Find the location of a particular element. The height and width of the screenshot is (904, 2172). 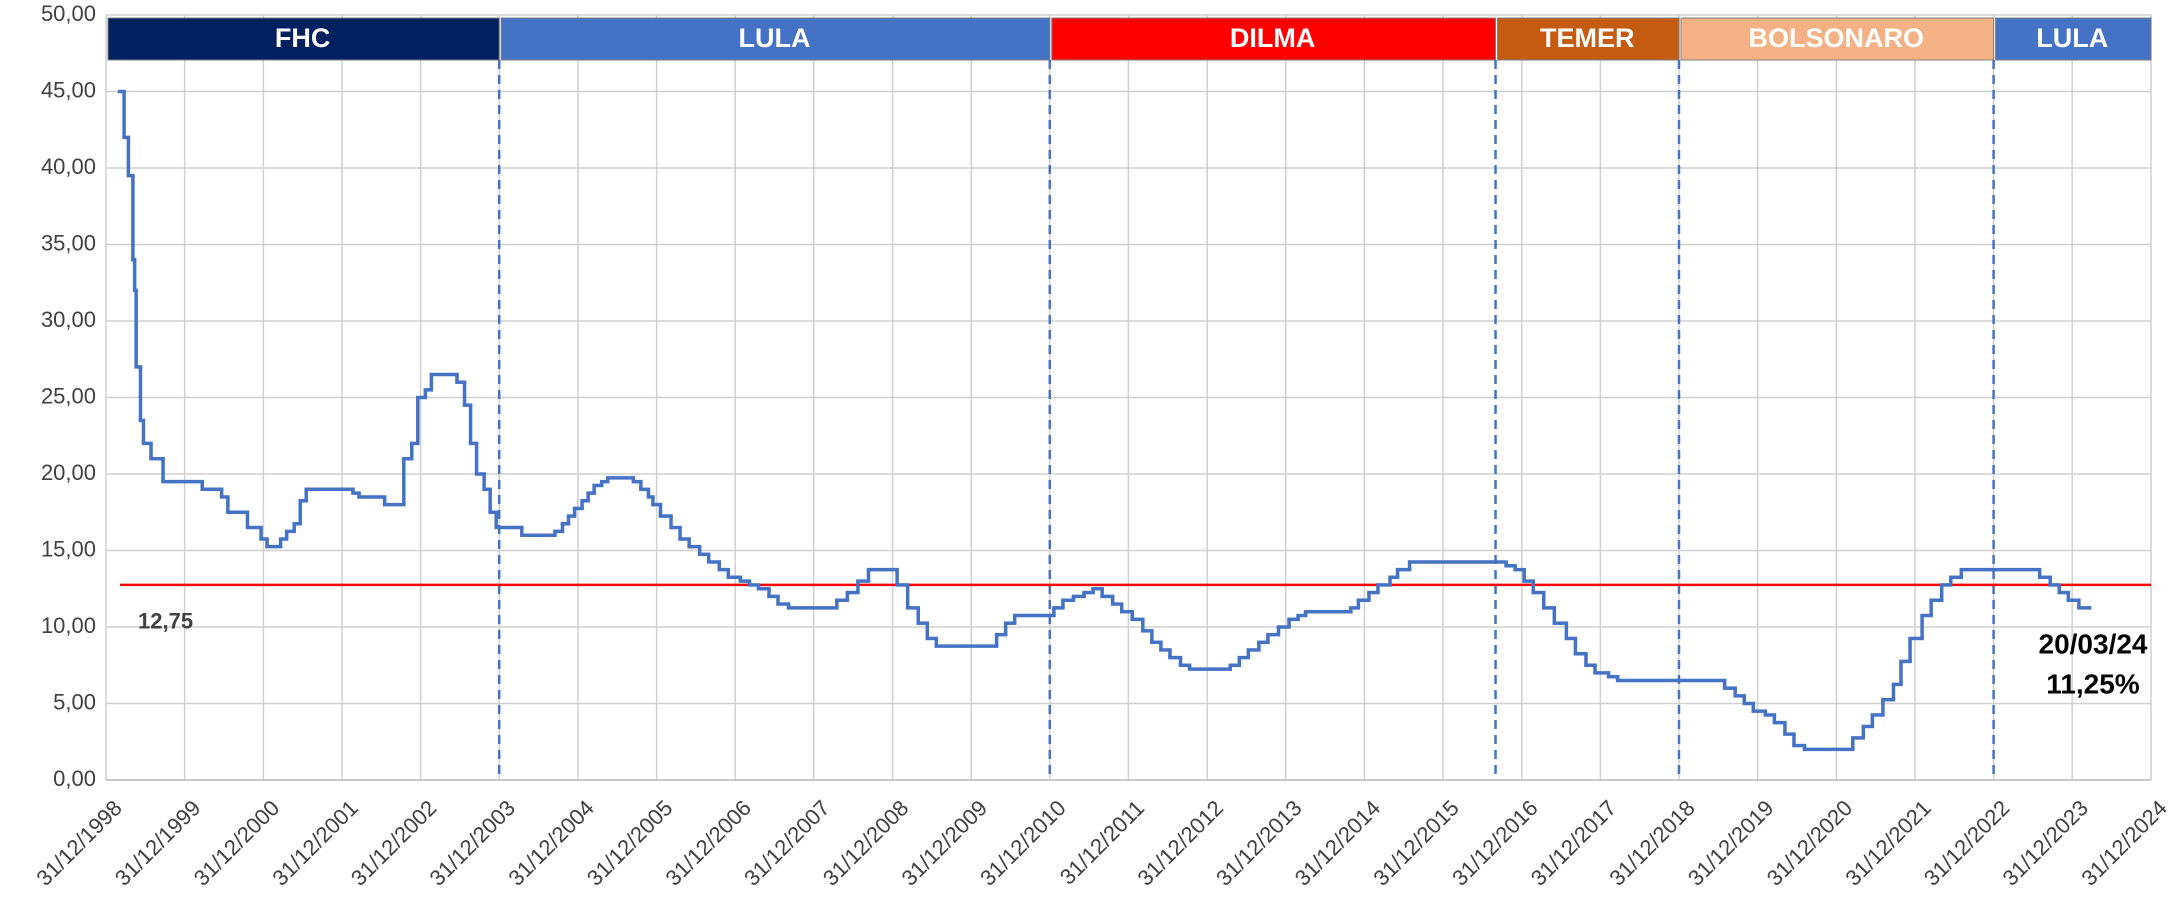

reference-label: 12,75 is located at coordinates (165, 621).